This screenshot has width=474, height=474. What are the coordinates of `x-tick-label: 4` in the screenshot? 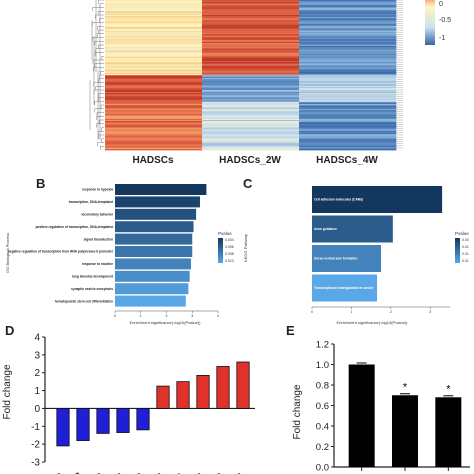 It's located at (218, 316).